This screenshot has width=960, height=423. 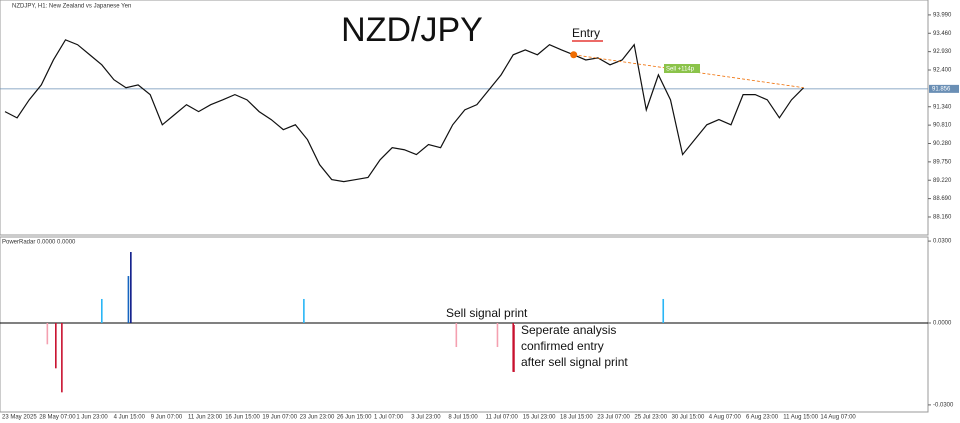 I want to click on y-tick-label: 0.0000, so click(x=942, y=324).